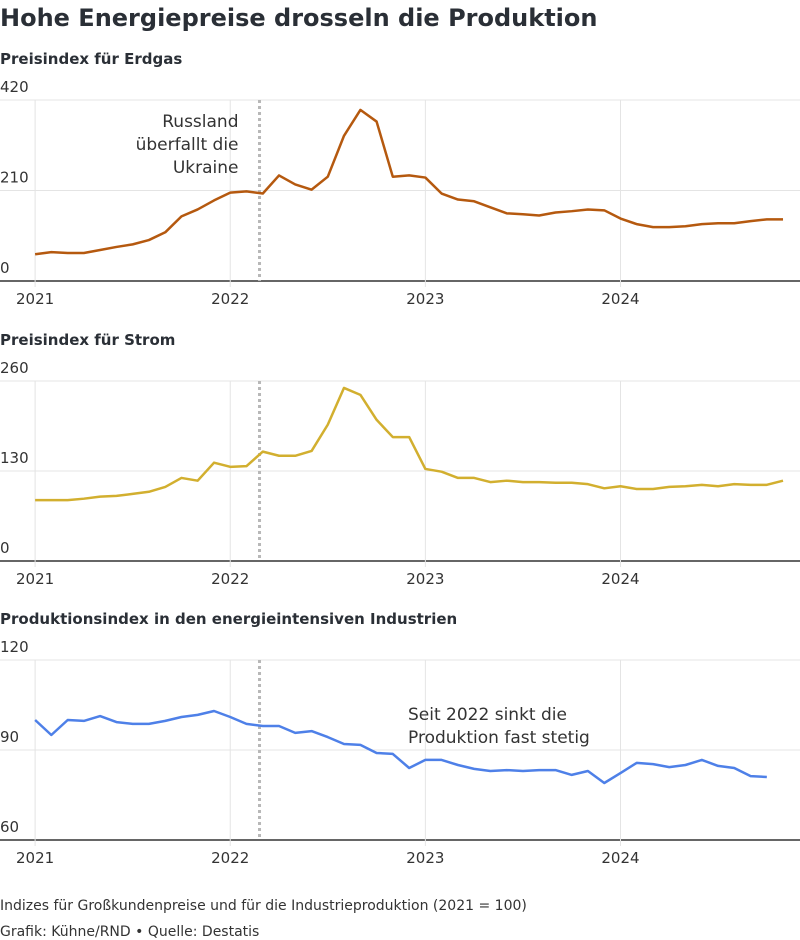  I want to click on panel-subtitle: Preisindex für Strom, so click(87, 340).